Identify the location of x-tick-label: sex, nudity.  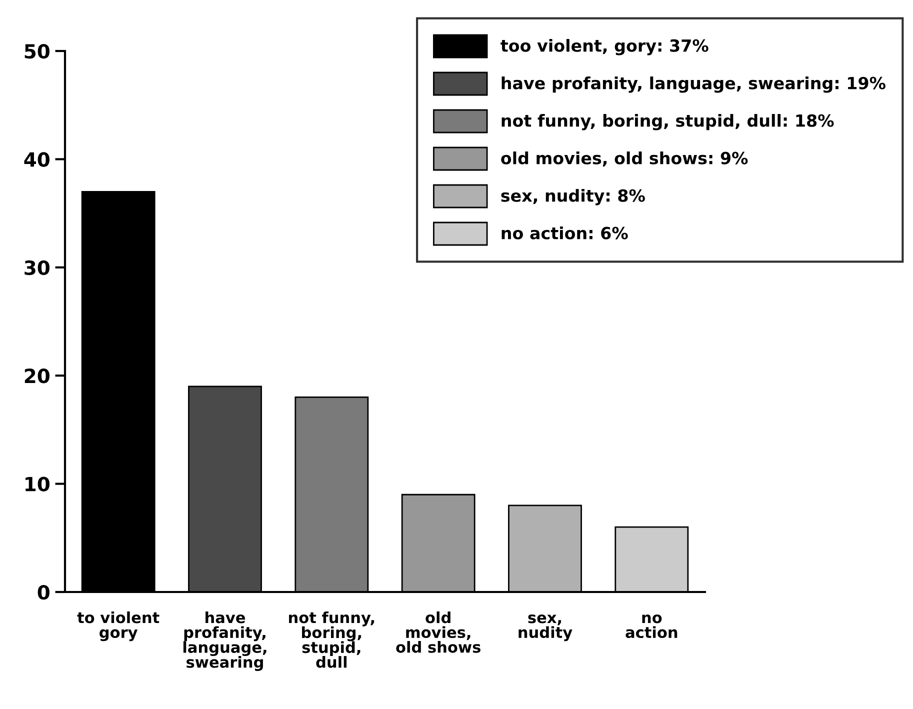
(545, 628).